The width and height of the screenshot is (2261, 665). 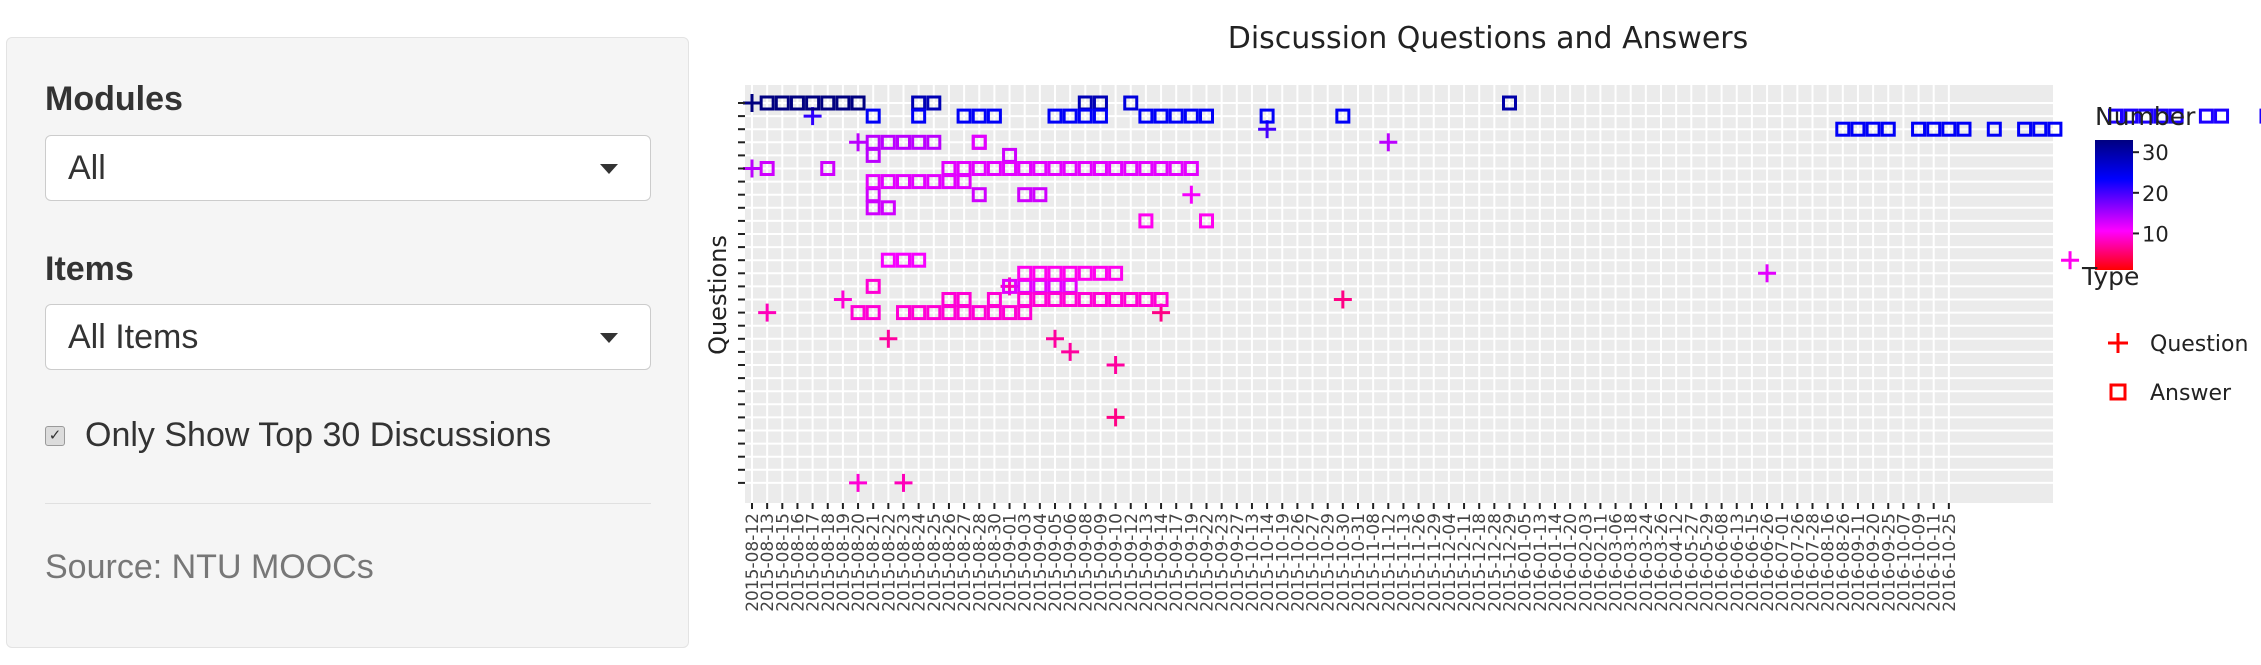 What do you see at coordinates (1253, 562) in the screenshot?
I see `x-tick-label: 2015-10-13` at bounding box center [1253, 562].